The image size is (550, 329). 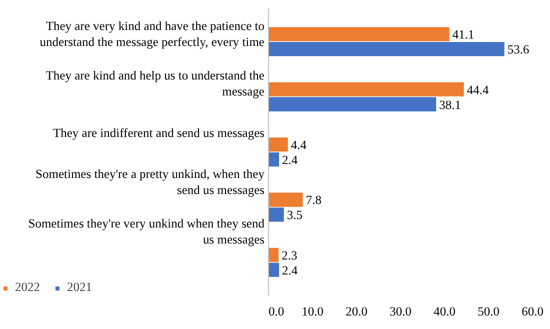 What do you see at coordinates (276, 311) in the screenshot?
I see `x-tick-label: 0.0` at bounding box center [276, 311].